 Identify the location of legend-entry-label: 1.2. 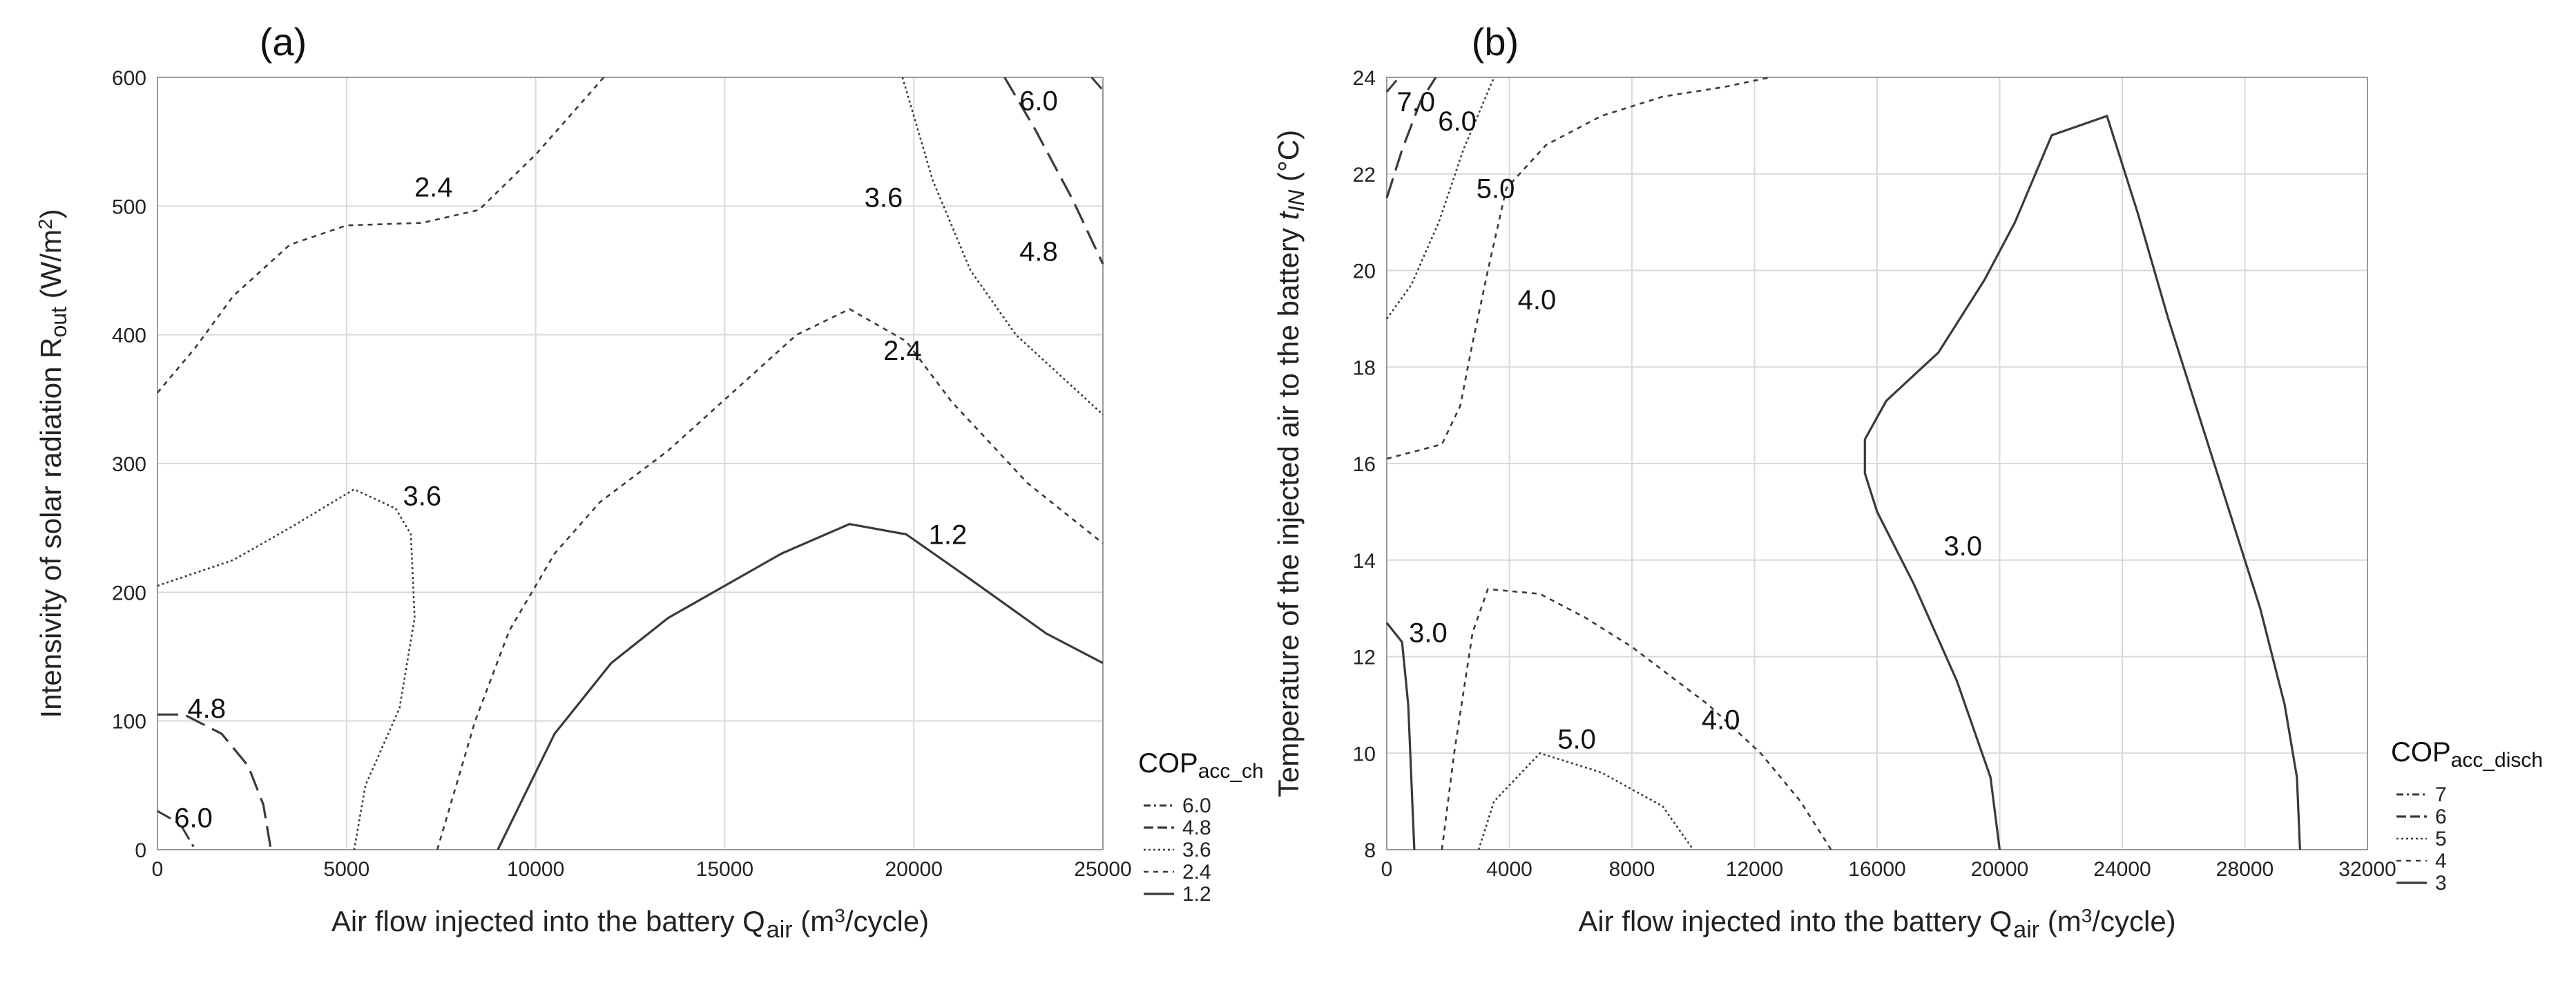
(1196, 894).